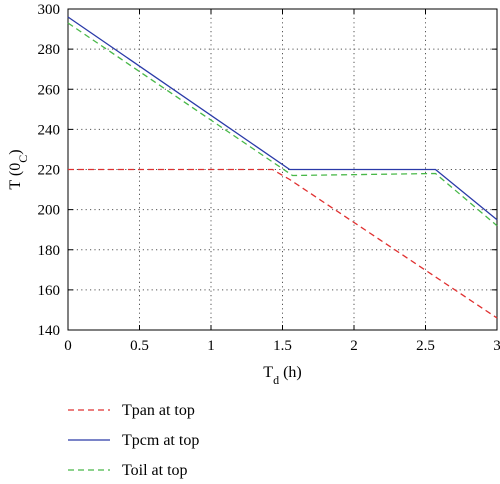 This screenshot has width=500, height=484. What do you see at coordinates (211, 346) in the screenshot?
I see `x-tick-label: 1` at bounding box center [211, 346].